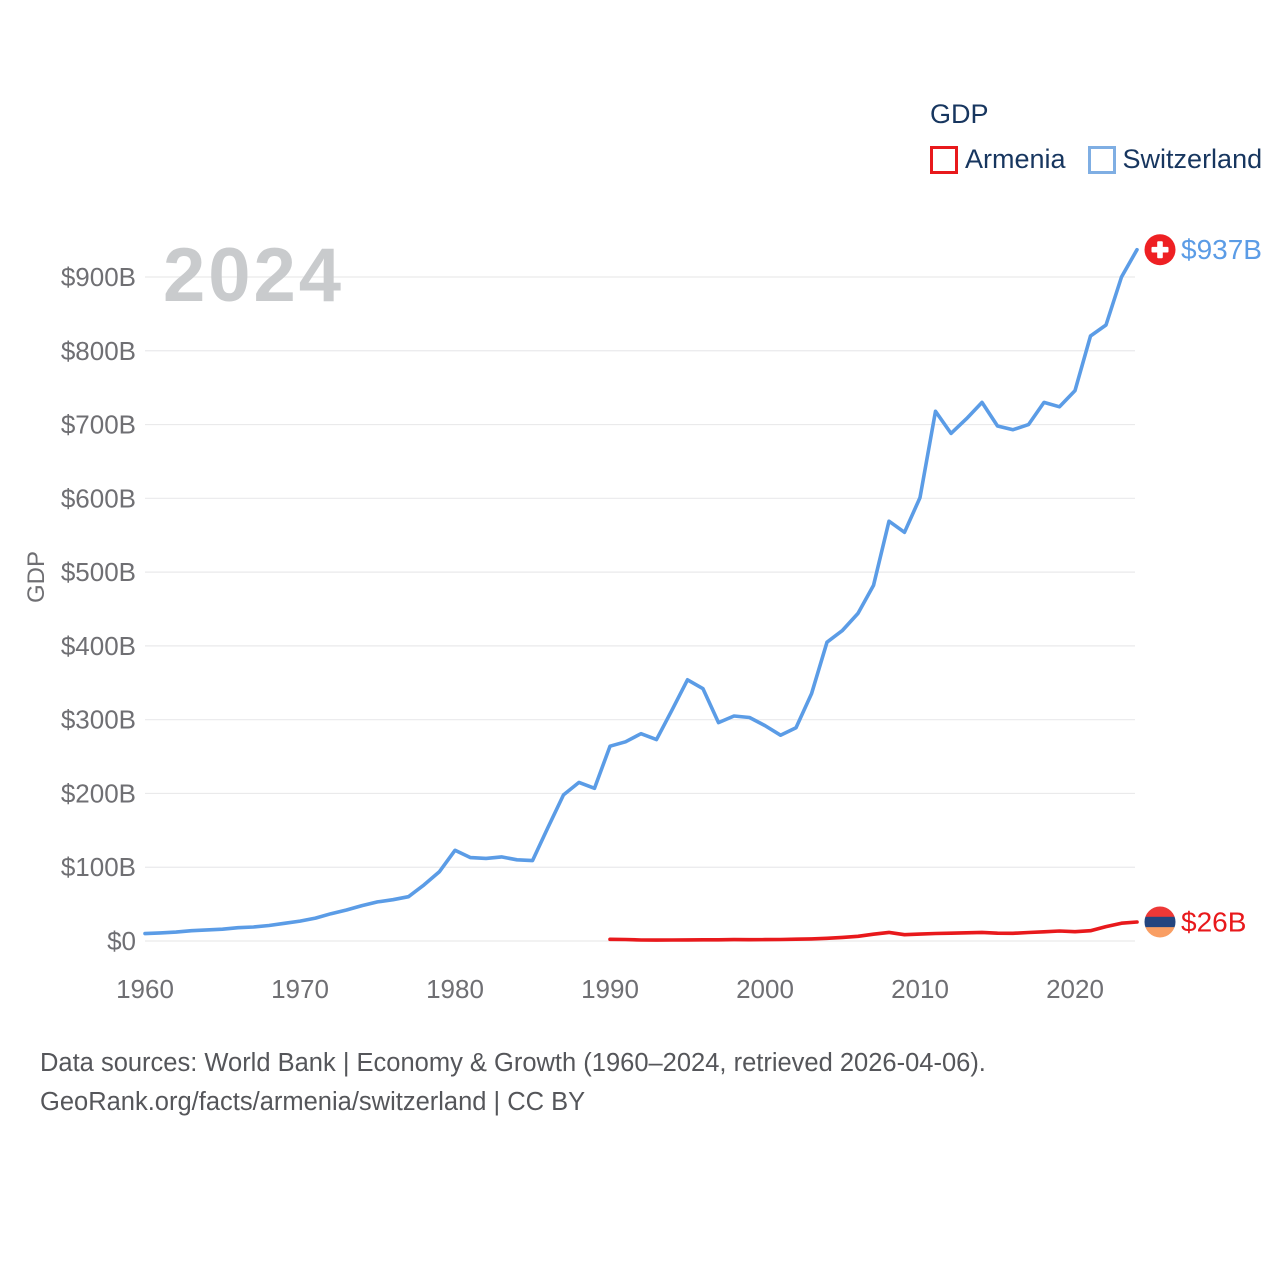  Describe the element at coordinates (145, 989) in the screenshot. I see `x-axis-tick-label: 1960` at that location.